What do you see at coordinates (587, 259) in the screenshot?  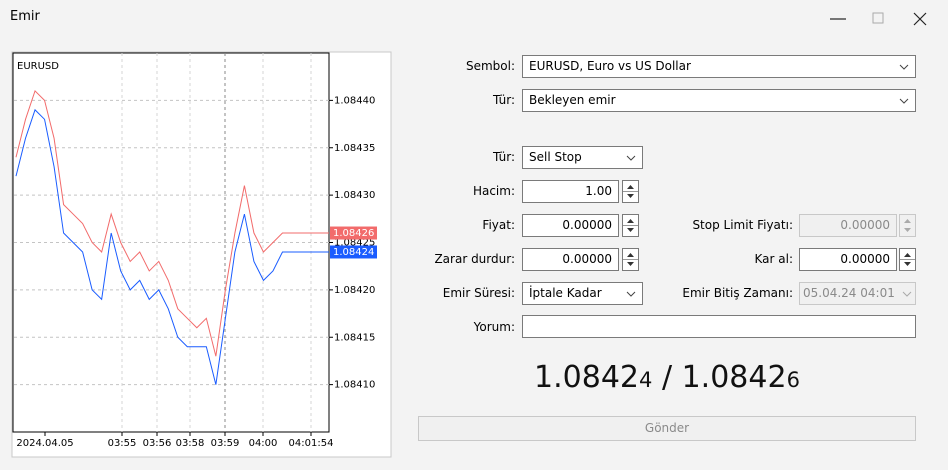 I see `stop-loss-value: 0.00000` at bounding box center [587, 259].